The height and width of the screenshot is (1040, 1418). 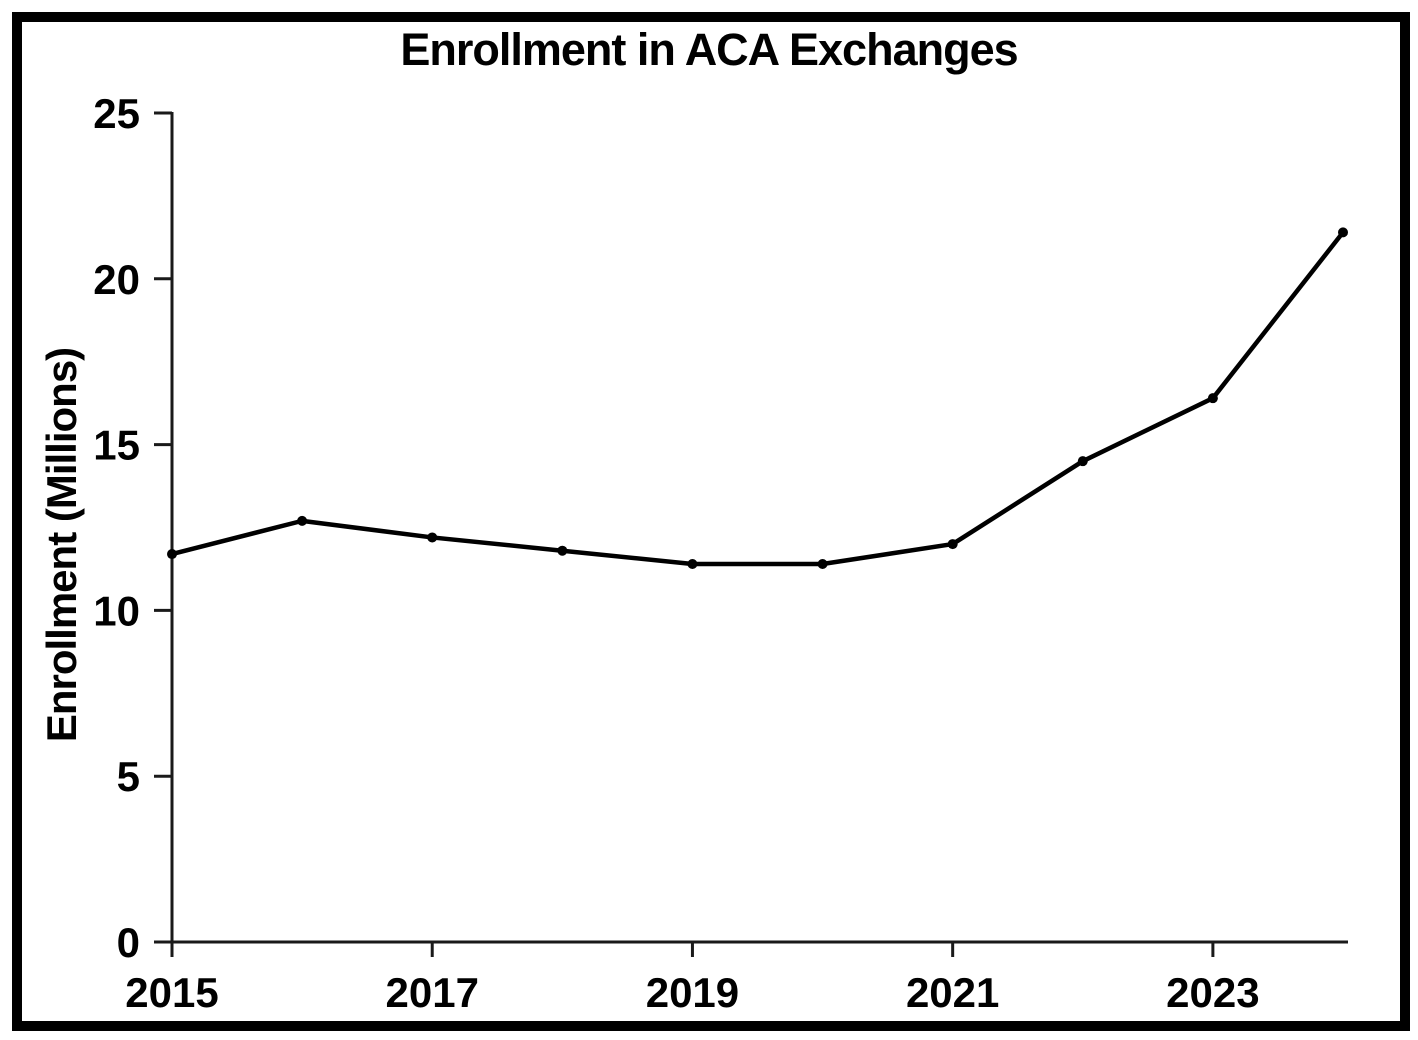 What do you see at coordinates (171, 992) in the screenshot?
I see `x-tick-label: 2015` at bounding box center [171, 992].